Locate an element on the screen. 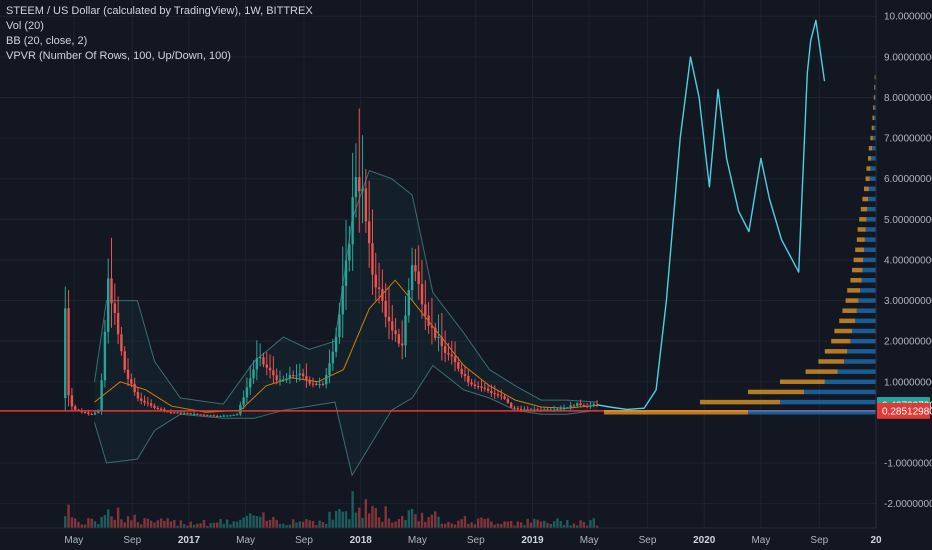 The height and width of the screenshot is (550, 932). indicator-bollinger: BB (20, close, 2) is located at coordinates (47, 41).